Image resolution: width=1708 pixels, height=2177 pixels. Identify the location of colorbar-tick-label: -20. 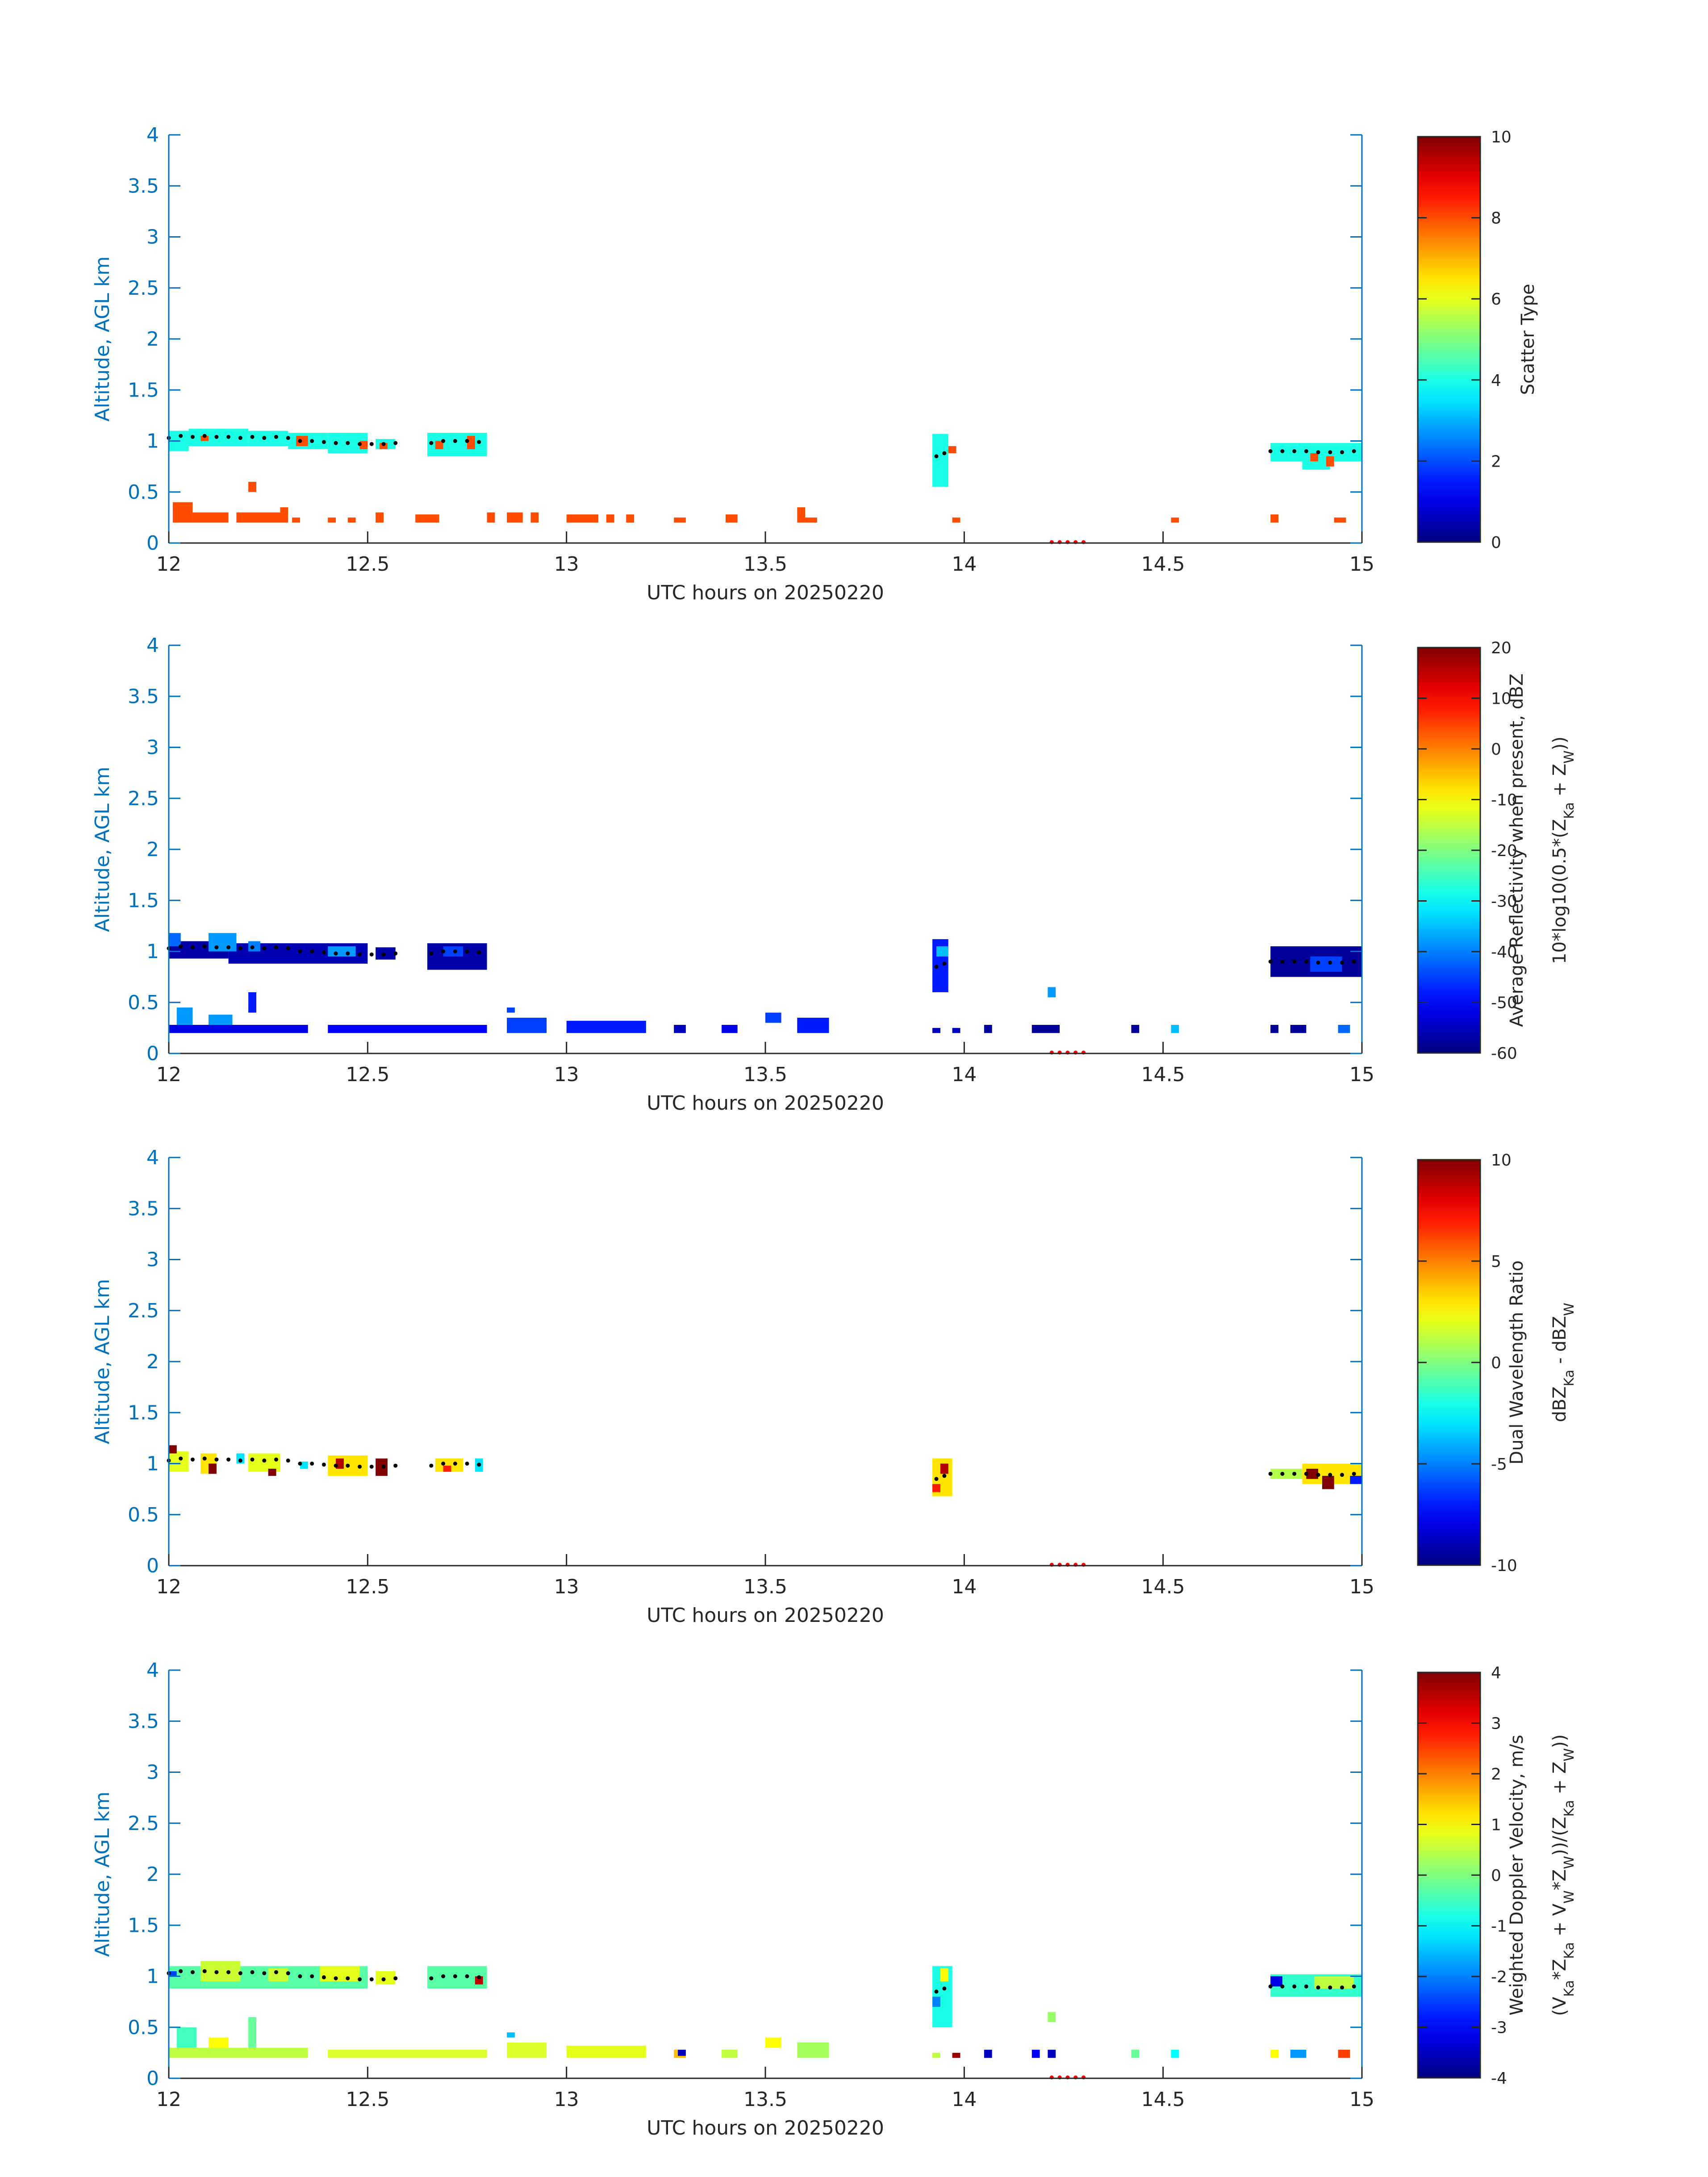
(1504, 851).